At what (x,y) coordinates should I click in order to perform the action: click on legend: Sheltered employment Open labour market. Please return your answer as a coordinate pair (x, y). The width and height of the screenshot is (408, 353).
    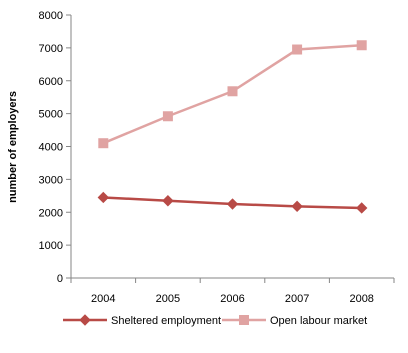
    Looking at the image, I should click on (215, 320).